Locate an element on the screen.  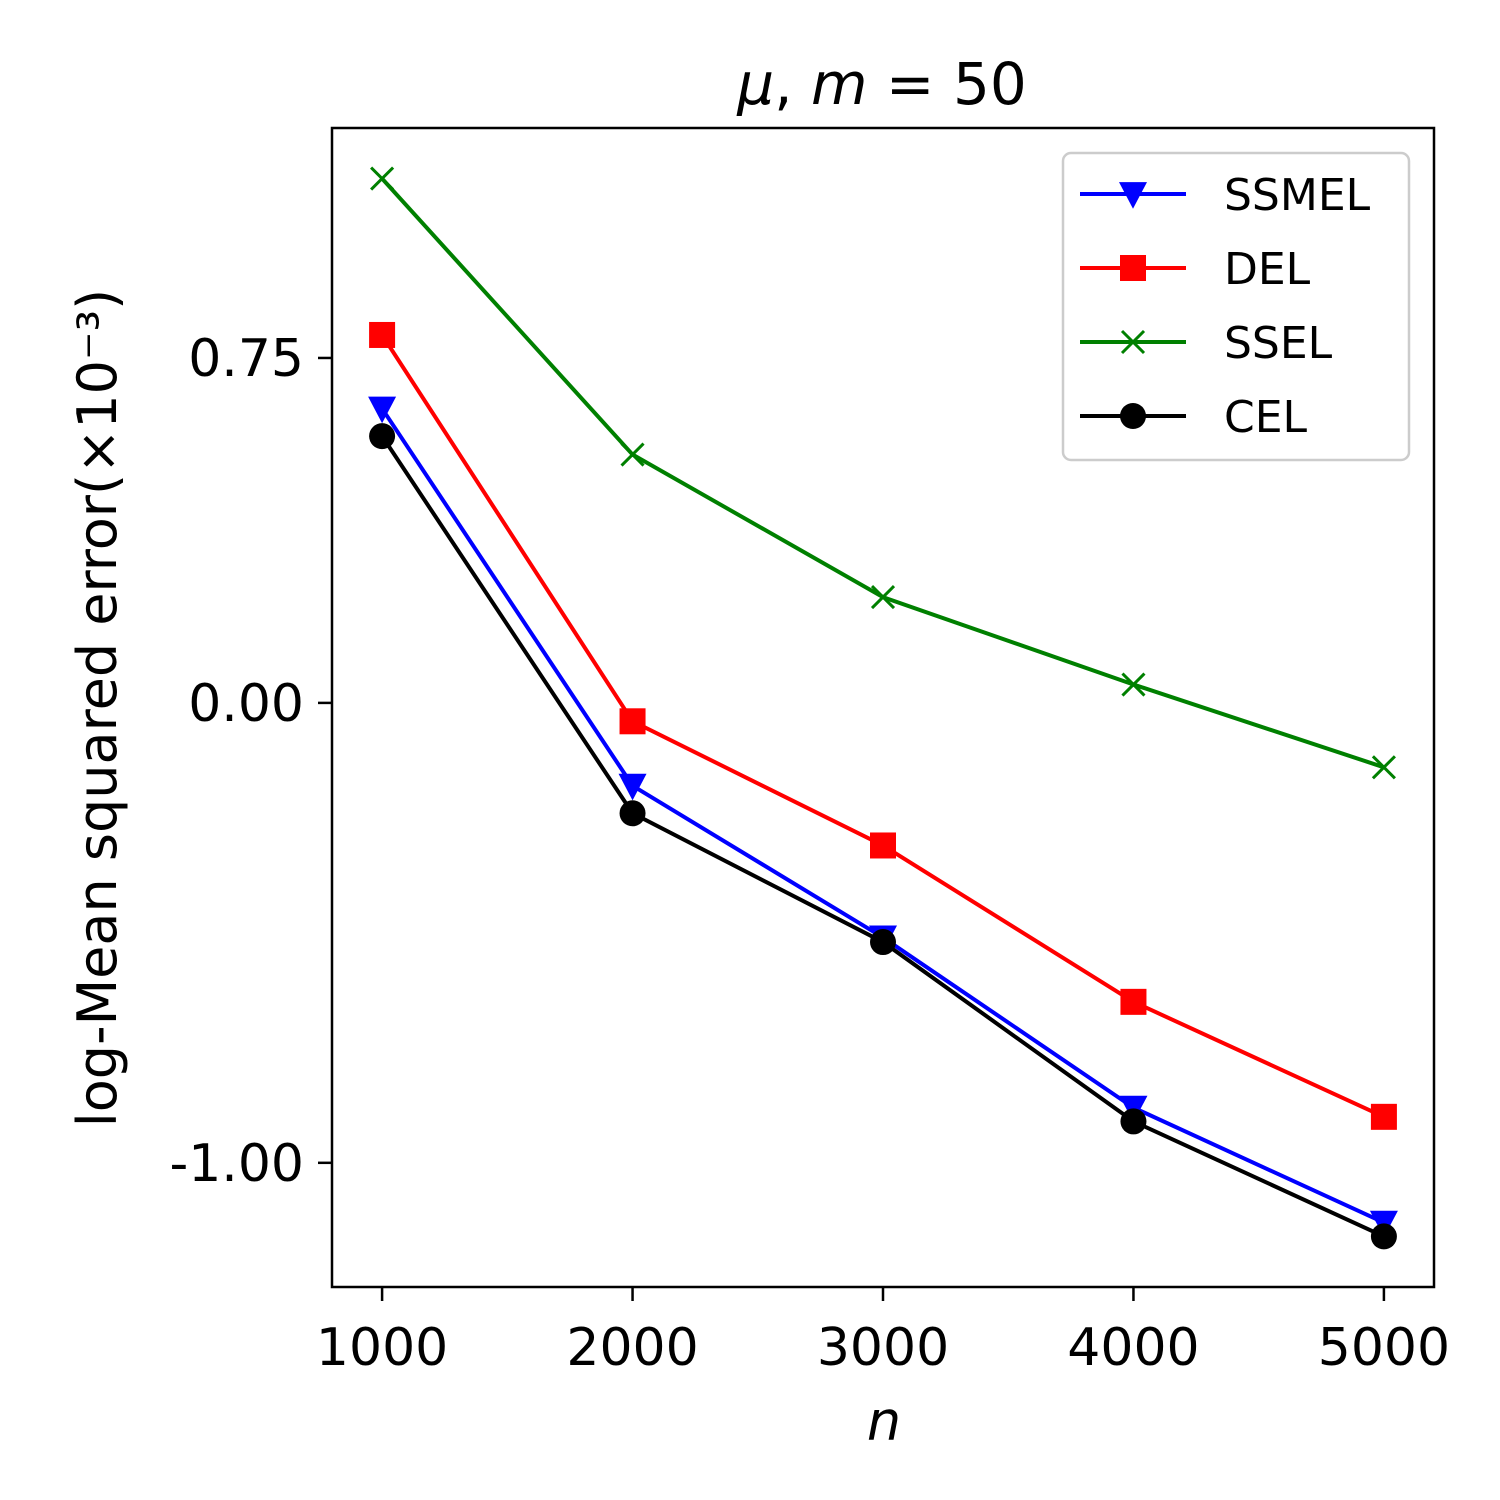
legend-label-ssel: SSEL is located at coordinates (1278, 343).